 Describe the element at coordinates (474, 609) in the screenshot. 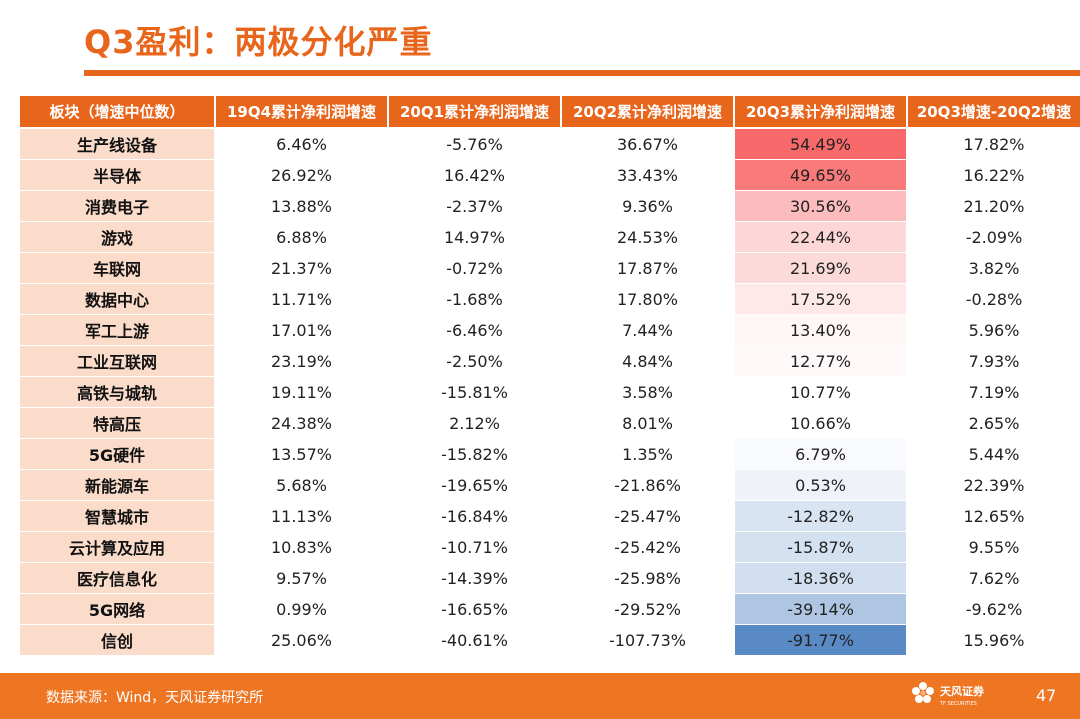

I see `q1-2020-cell: -16.65%` at that location.